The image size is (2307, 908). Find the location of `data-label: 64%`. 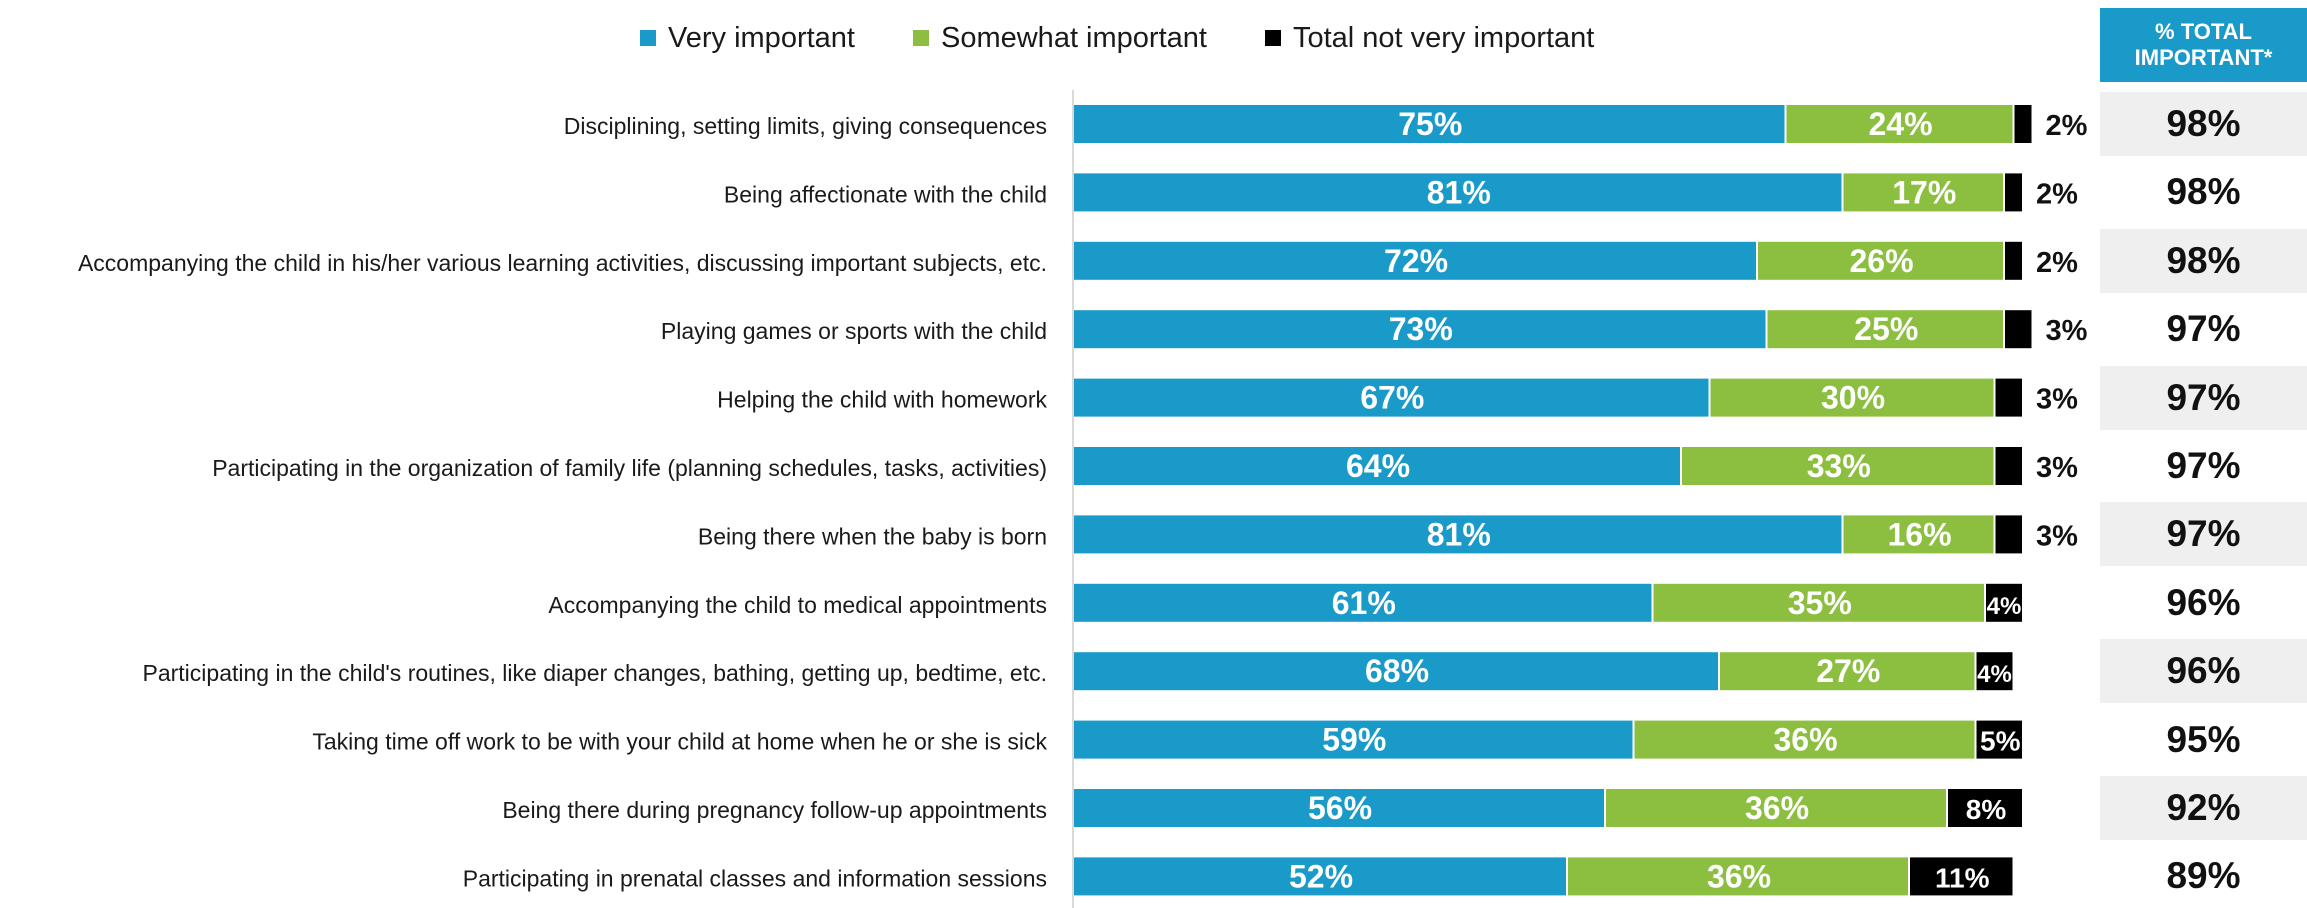

data-label: 64% is located at coordinates (1378, 466).